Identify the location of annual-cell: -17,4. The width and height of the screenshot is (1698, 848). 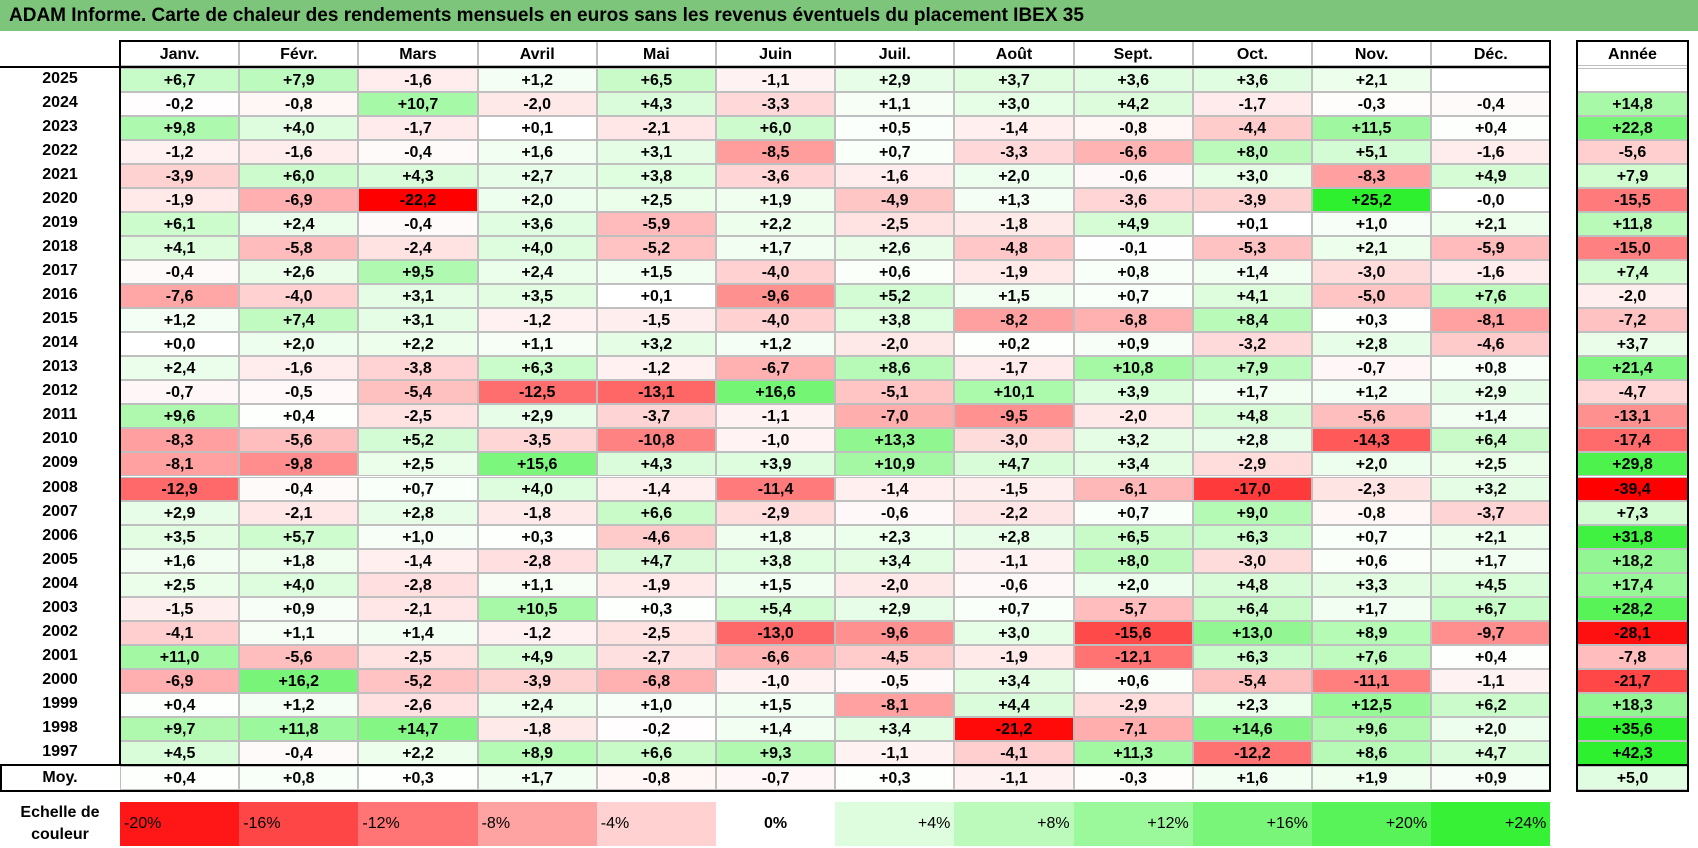
(1632, 440).